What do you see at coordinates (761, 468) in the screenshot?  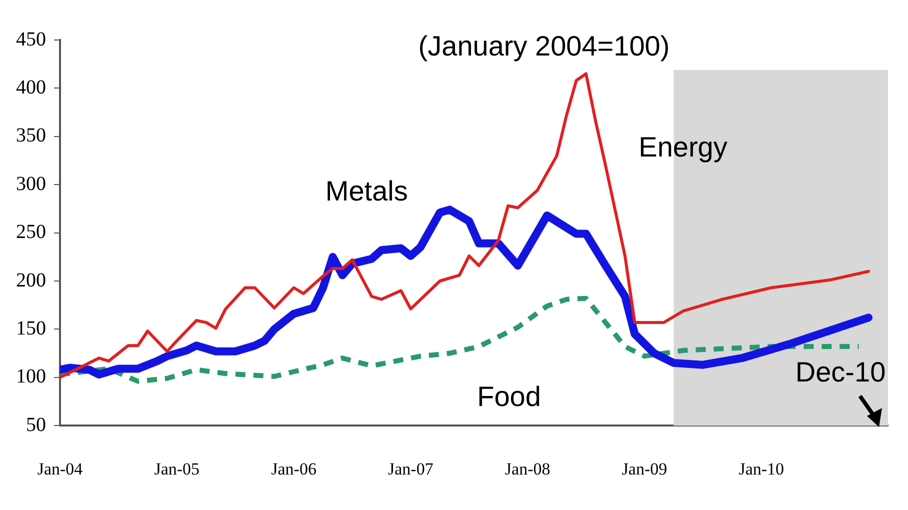 I see `x-tick-label: Jan-10` at bounding box center [761, 468].